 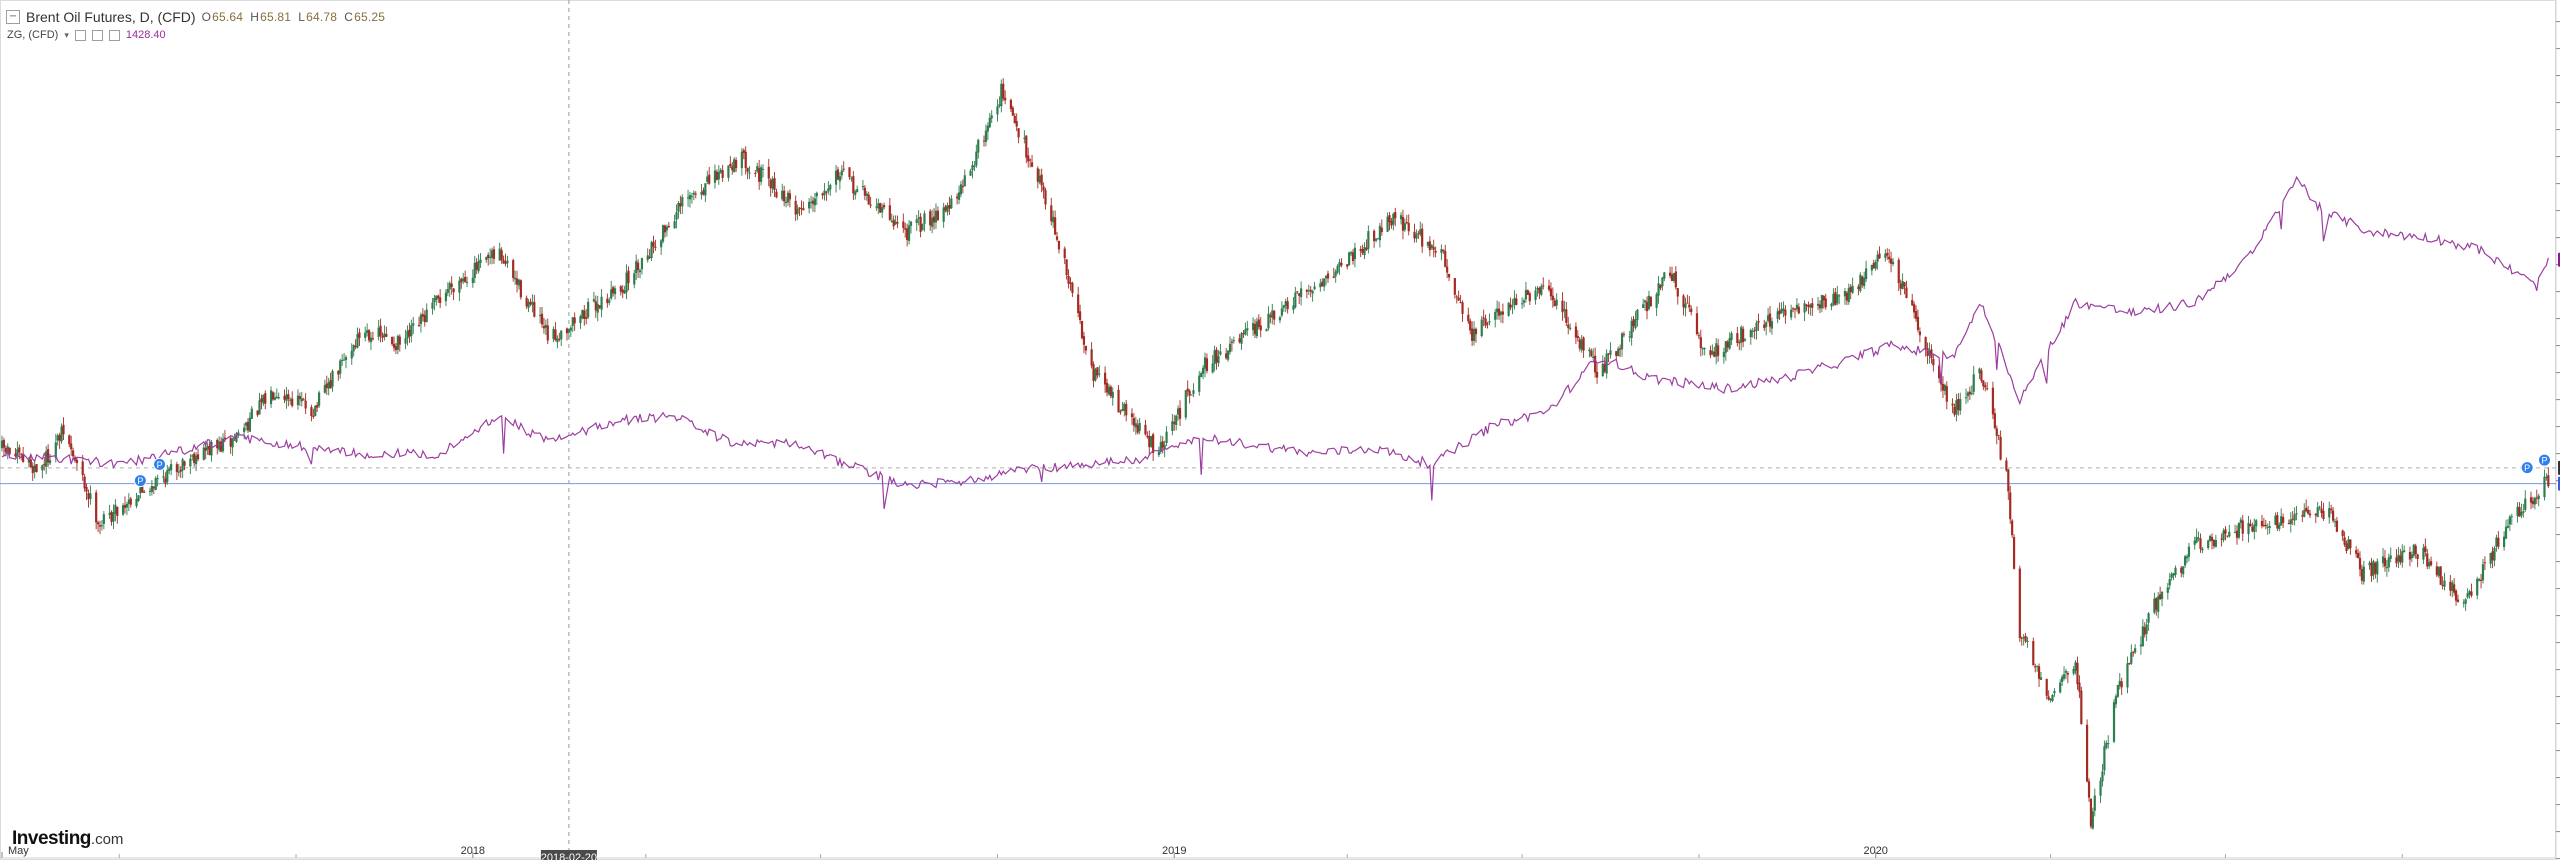 What do you see at coordinates (111, 17) in the screenshot?
I see `symbol-title: Brent Oil Futures, D, (CFD)` at bounding box center [111, 17].